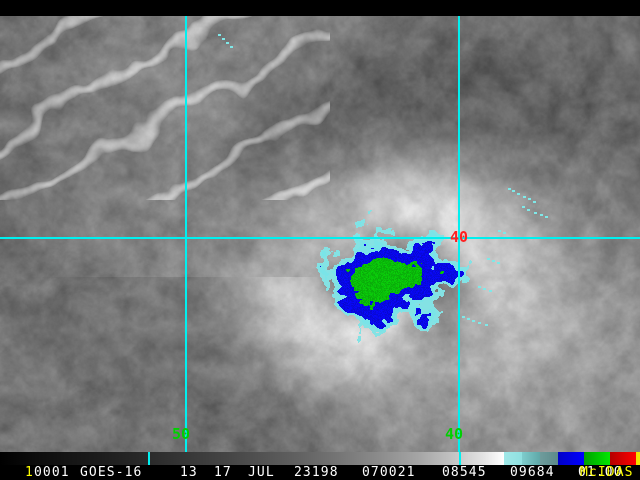 This screenshot has height=480, width=640. What do you see at coordinates (464, 472) in the screenshot?
I see `status-field-line-coord: 08545` at bounding box center [464, 472].